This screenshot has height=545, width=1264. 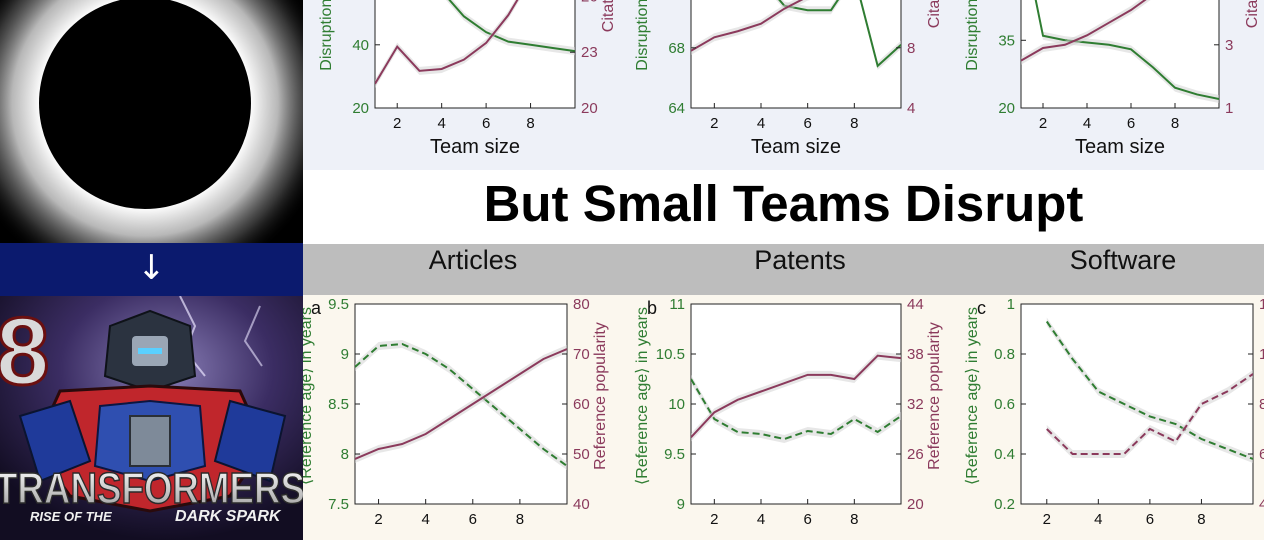 What do you see at coordinates (581, 304) in the screenshot?
I see `right-y-tick-label: 80` at bounding box center [581, 304].